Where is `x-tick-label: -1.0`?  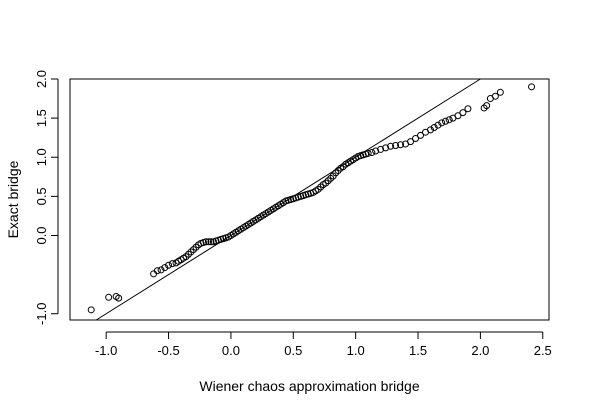
x-tick-label: -1.0 is located at coordinates (106, 350).